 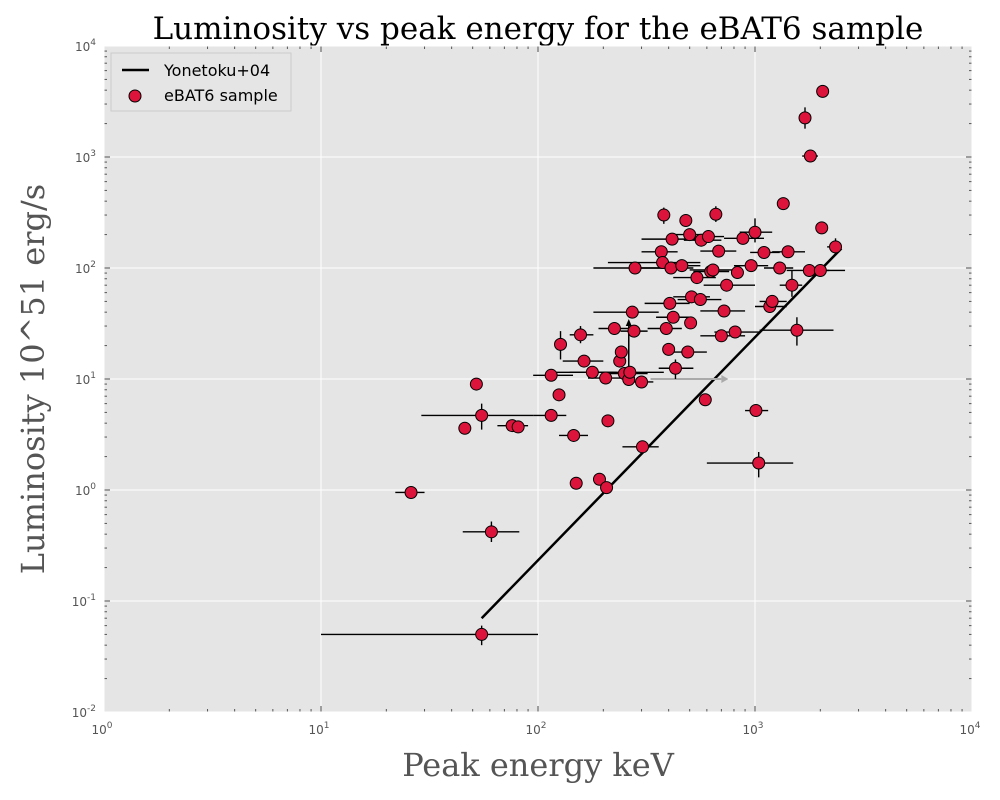 What do you see at coordinates (538, 765) in the screenshot?
I see `x-axis-label: Peak energy keV` at bounding box center [538, 765].